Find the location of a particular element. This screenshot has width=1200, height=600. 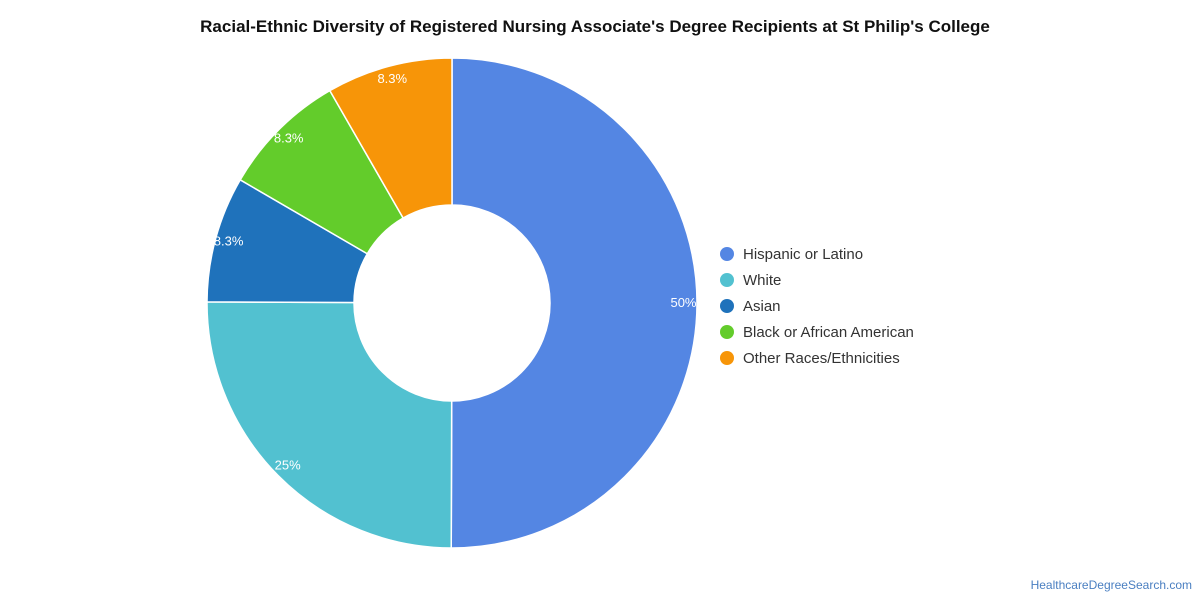

slice-label-asian: 8.3% is located at coordinates (229, 241).